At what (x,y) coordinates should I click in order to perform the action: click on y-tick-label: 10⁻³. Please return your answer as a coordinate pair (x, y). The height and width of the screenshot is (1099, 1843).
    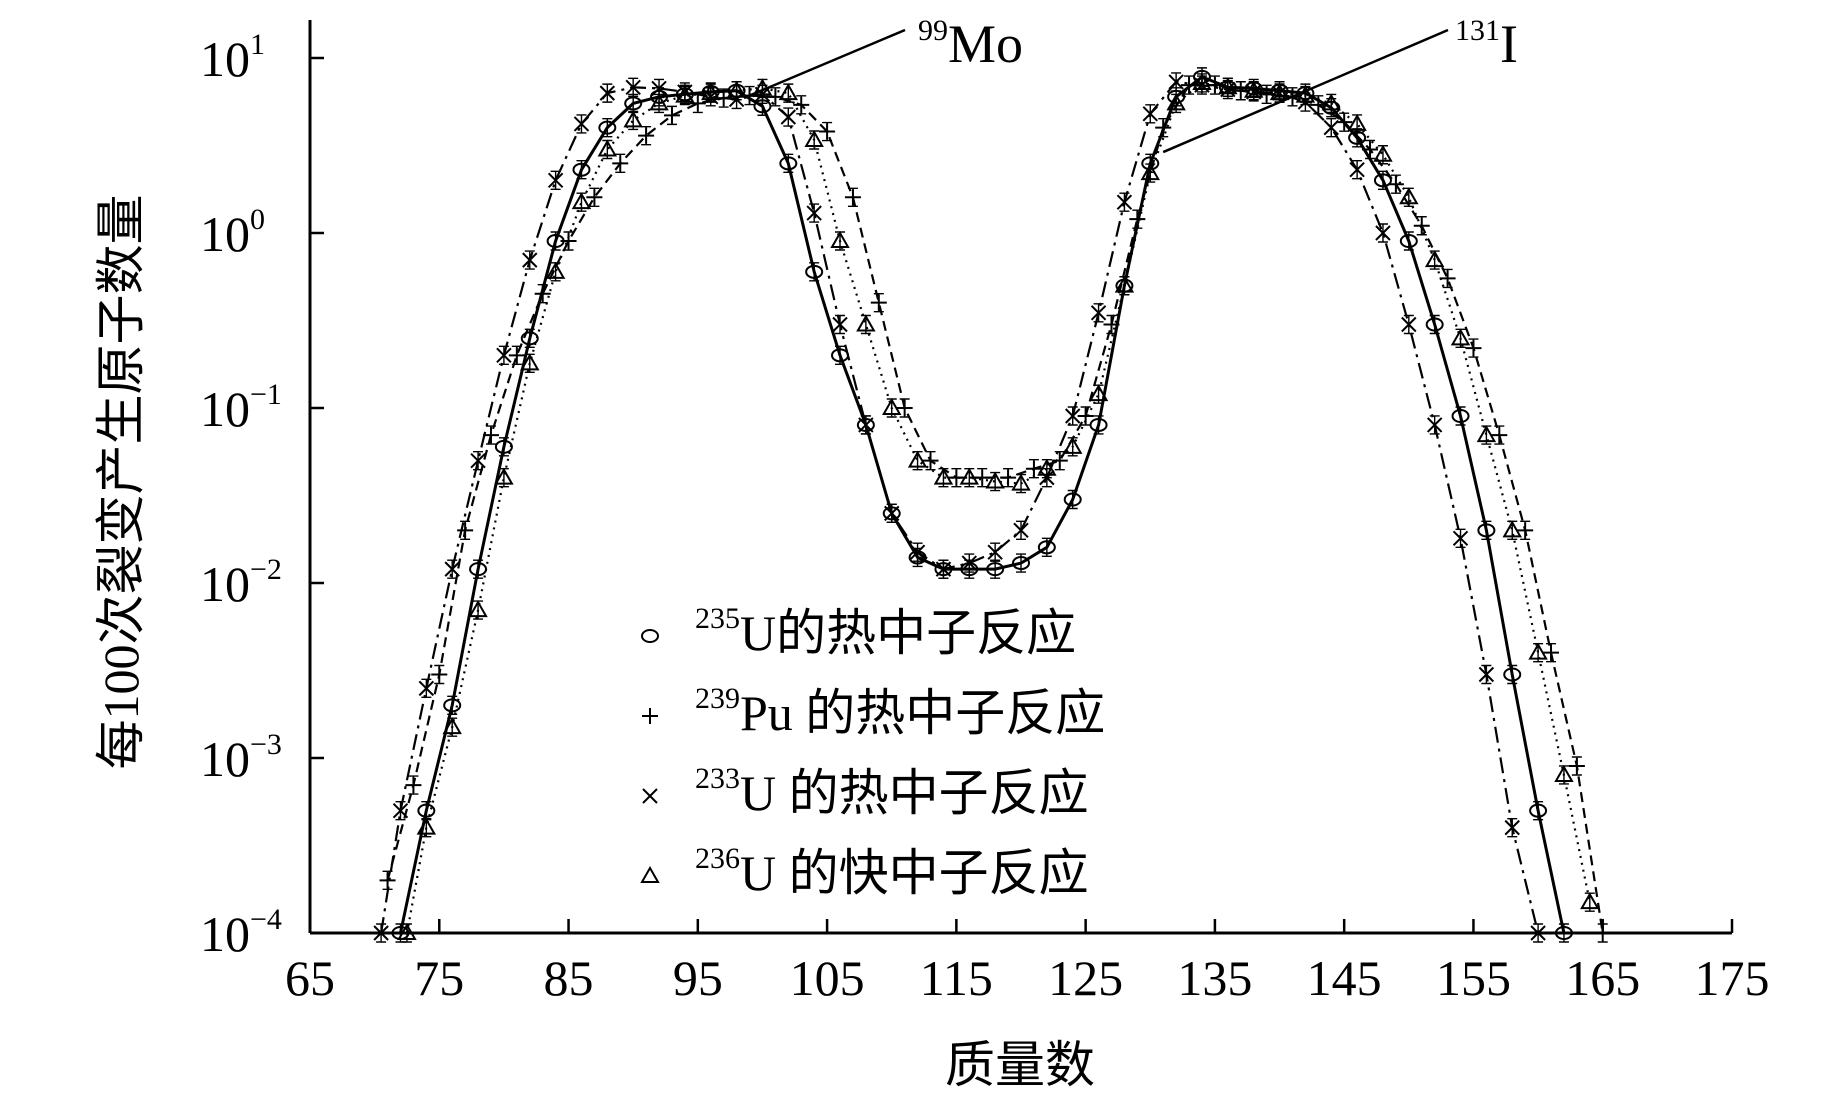
    Looking at the image, I should click on (241, 757).